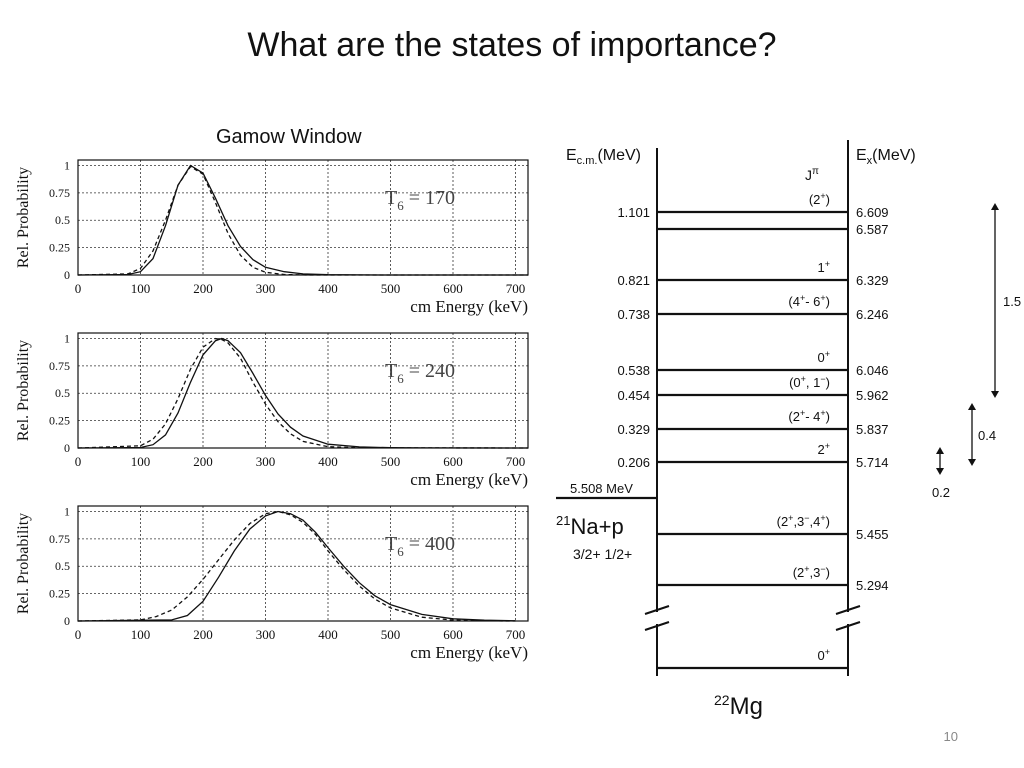 The width and height of the screenshot is (1024, 768). Describe the element at coordinates (633, 370) in the screenshot. I see `ecm-value: 0.538` at that location.